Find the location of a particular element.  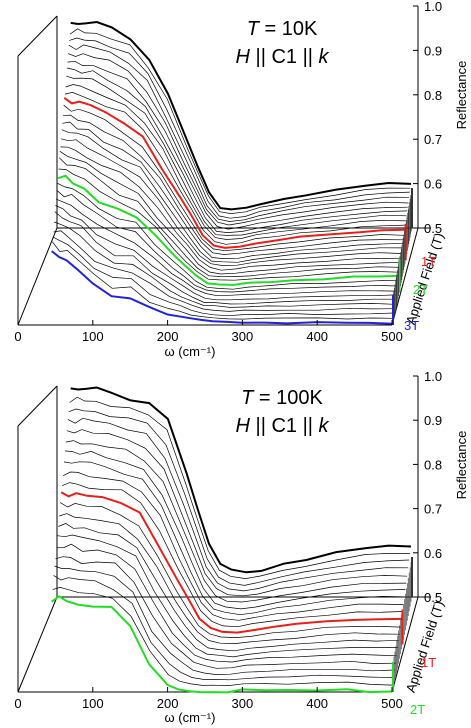

field-labels: 1T 2T is located at coordinates (423, 686).